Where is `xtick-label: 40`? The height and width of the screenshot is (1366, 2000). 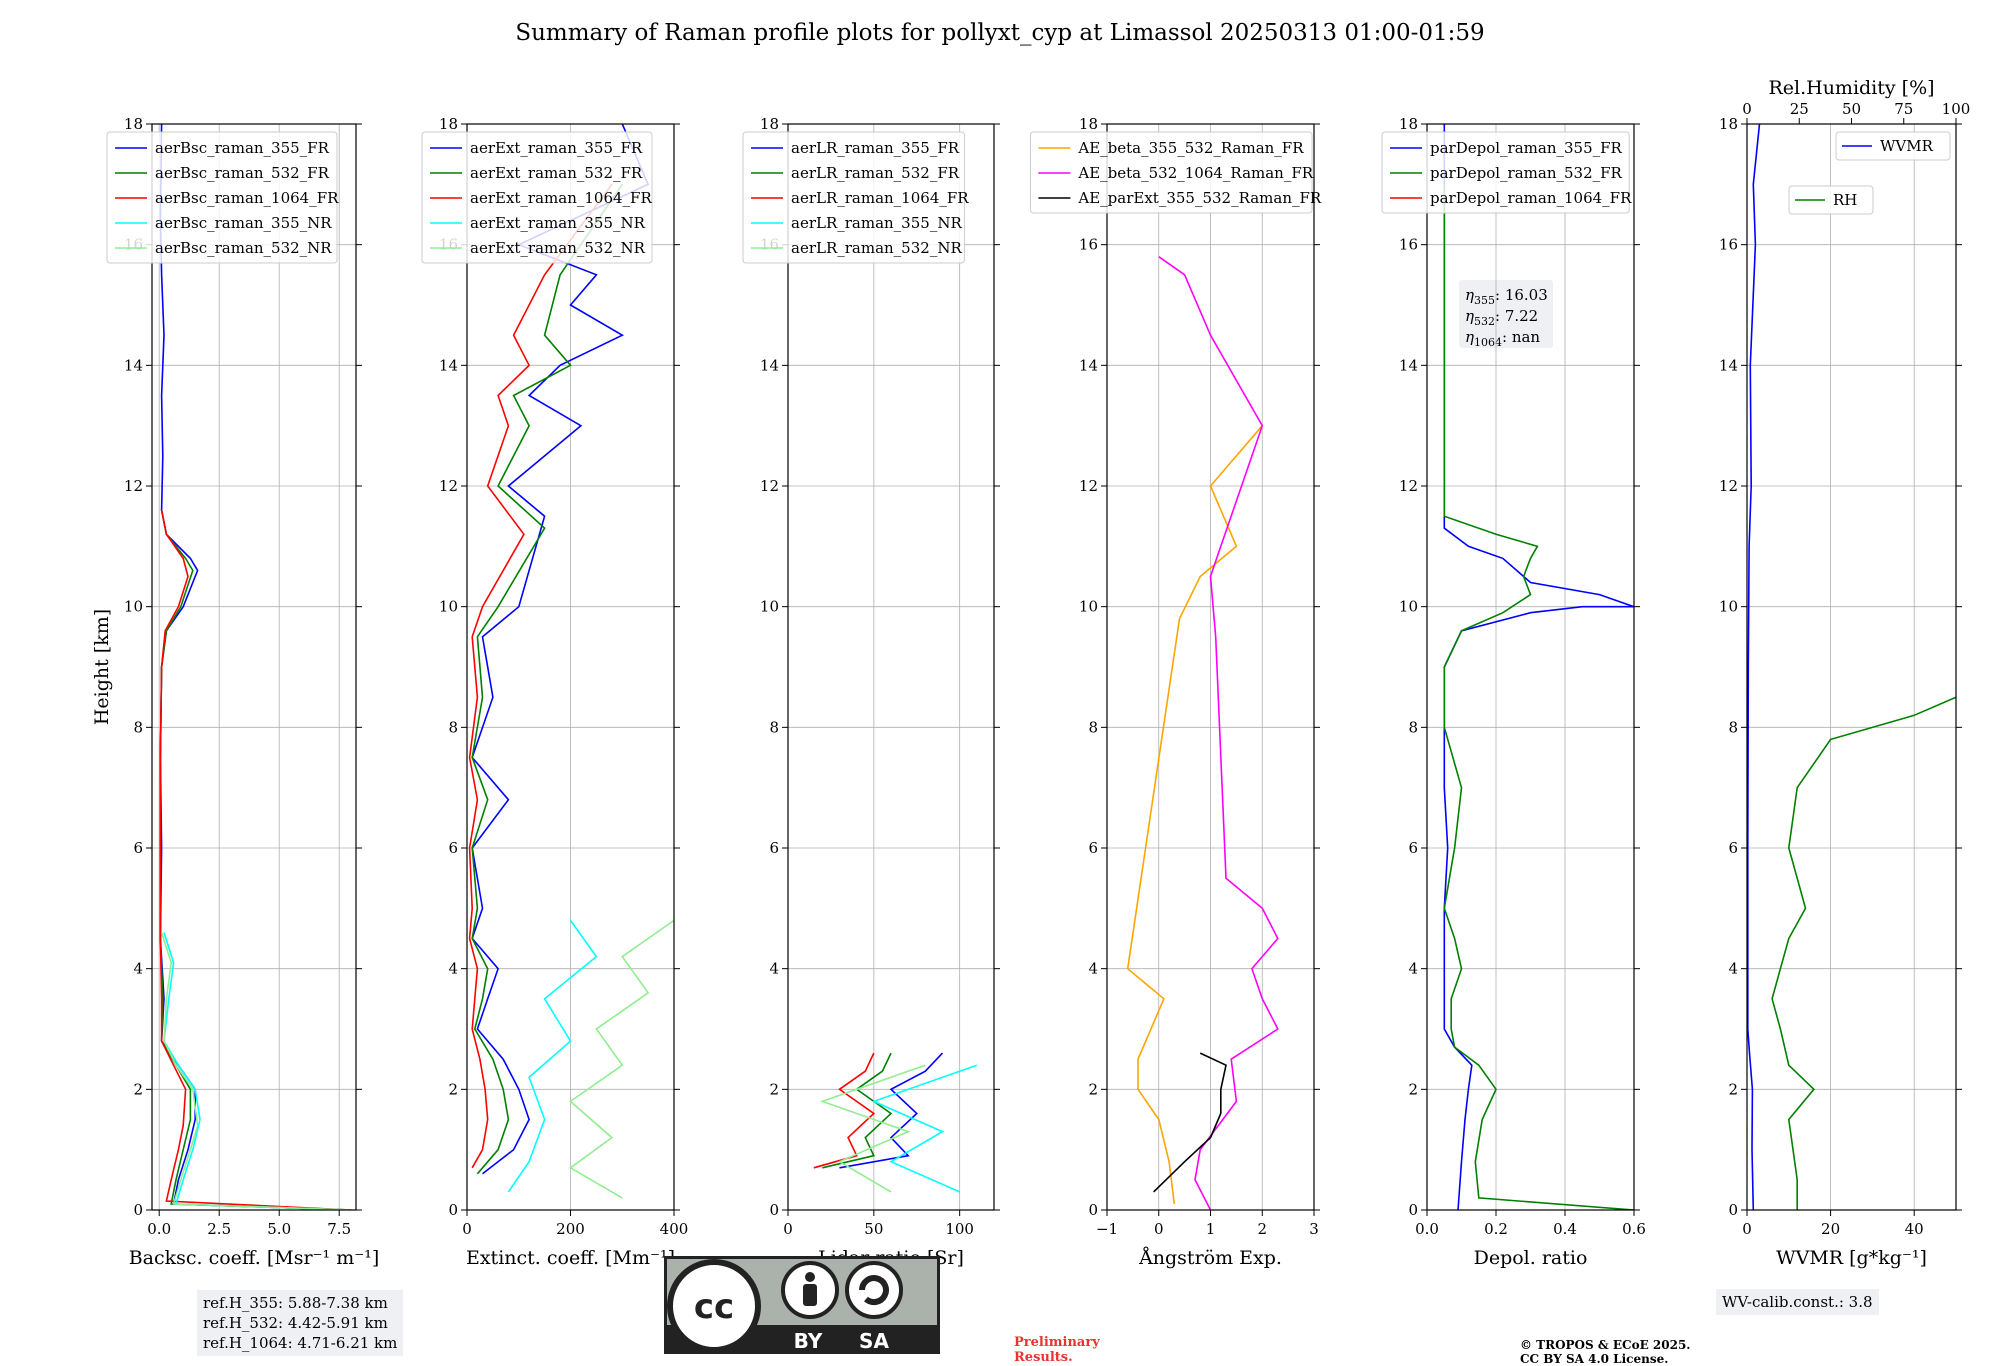
xtick-label: 40 is located at coordinates (1914, 1229).